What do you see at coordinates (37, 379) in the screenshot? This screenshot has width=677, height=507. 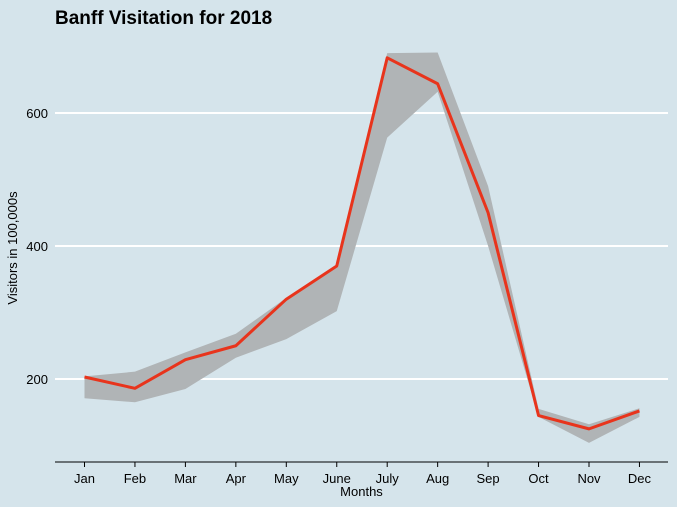 I see `y-tick-label: 200` at bounding box center [37, 379].